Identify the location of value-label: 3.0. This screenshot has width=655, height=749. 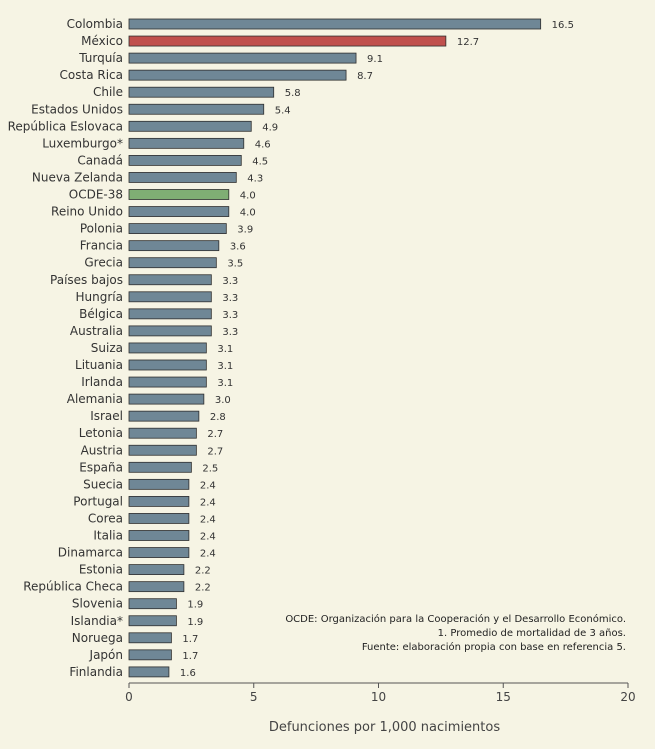
(223, 400).